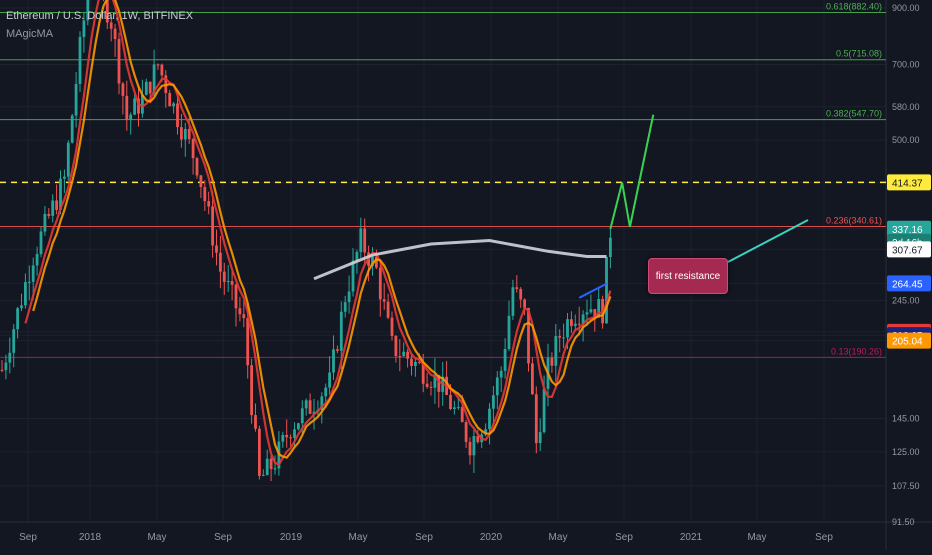 The height and width of the screenshot is (555, 932). I want to click on fib-level-label: 0.382(547.70), so click(854, 114).